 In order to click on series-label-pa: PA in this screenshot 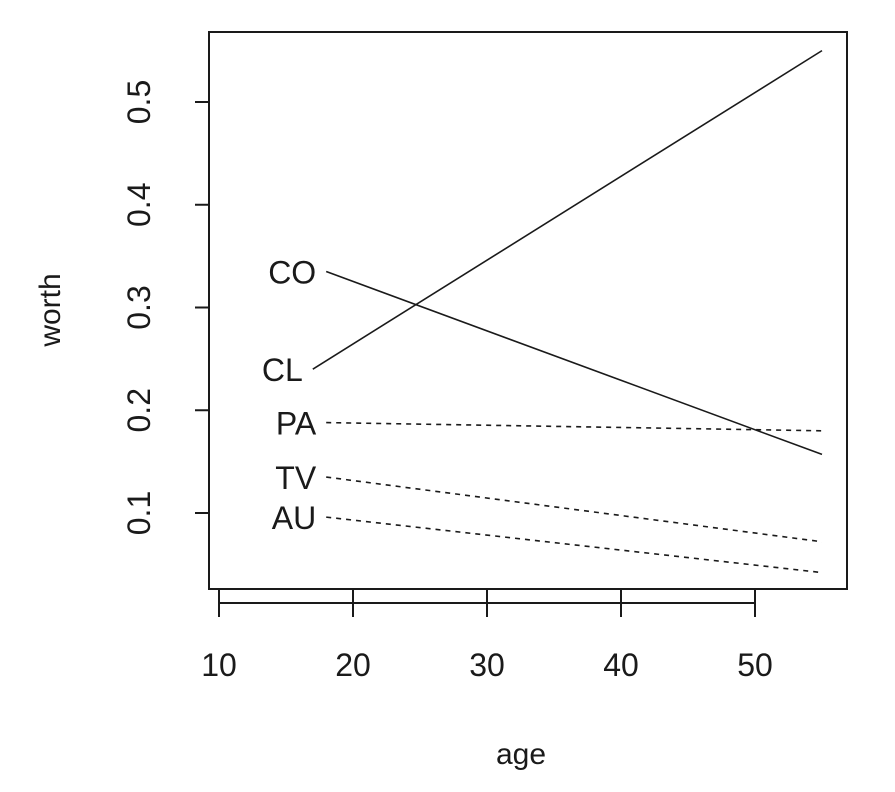, I will do `click(296, 424)`.